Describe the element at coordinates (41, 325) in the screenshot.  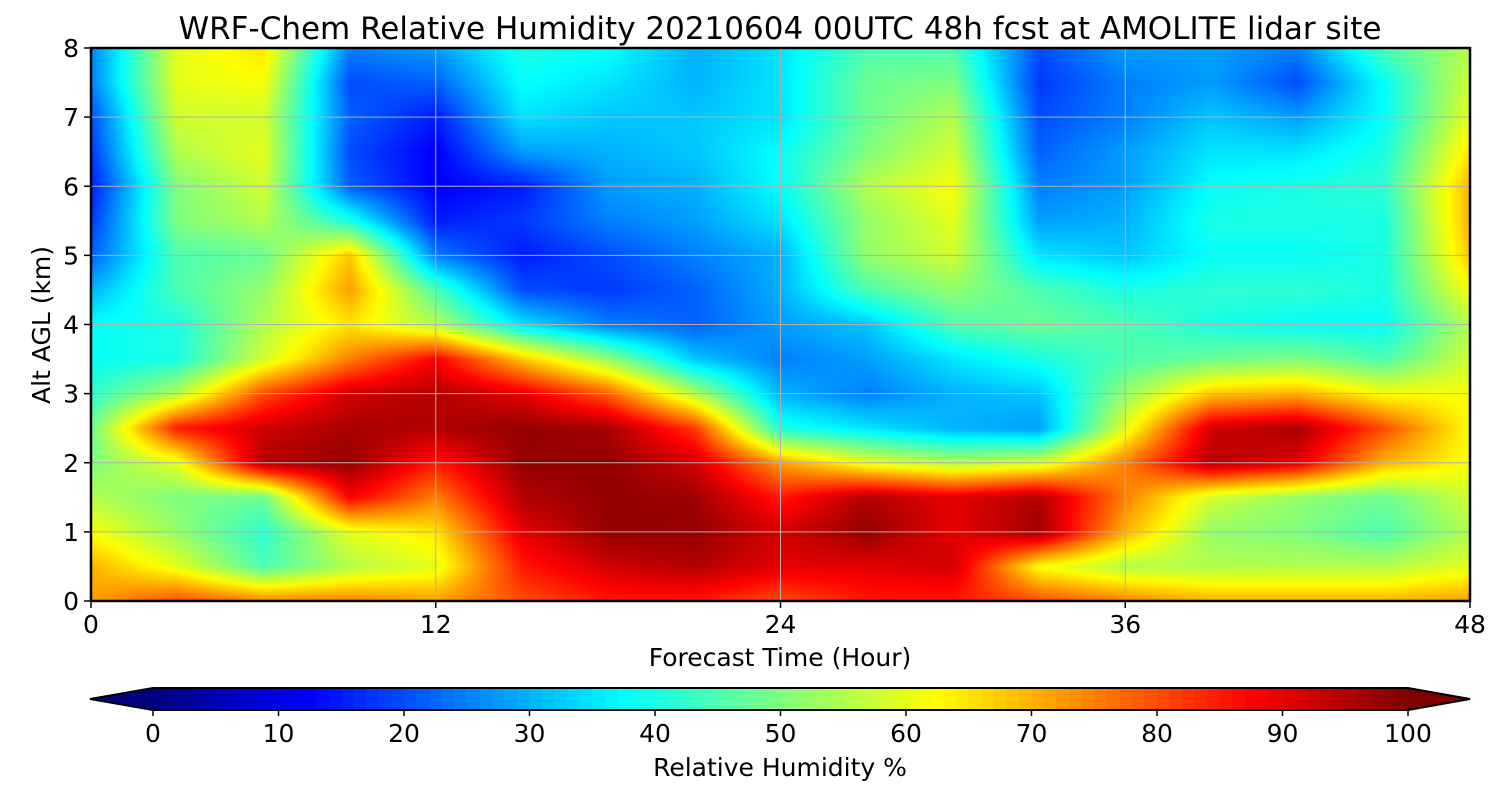
I see `y-axis-label: Alt AGL (km)` at that location.